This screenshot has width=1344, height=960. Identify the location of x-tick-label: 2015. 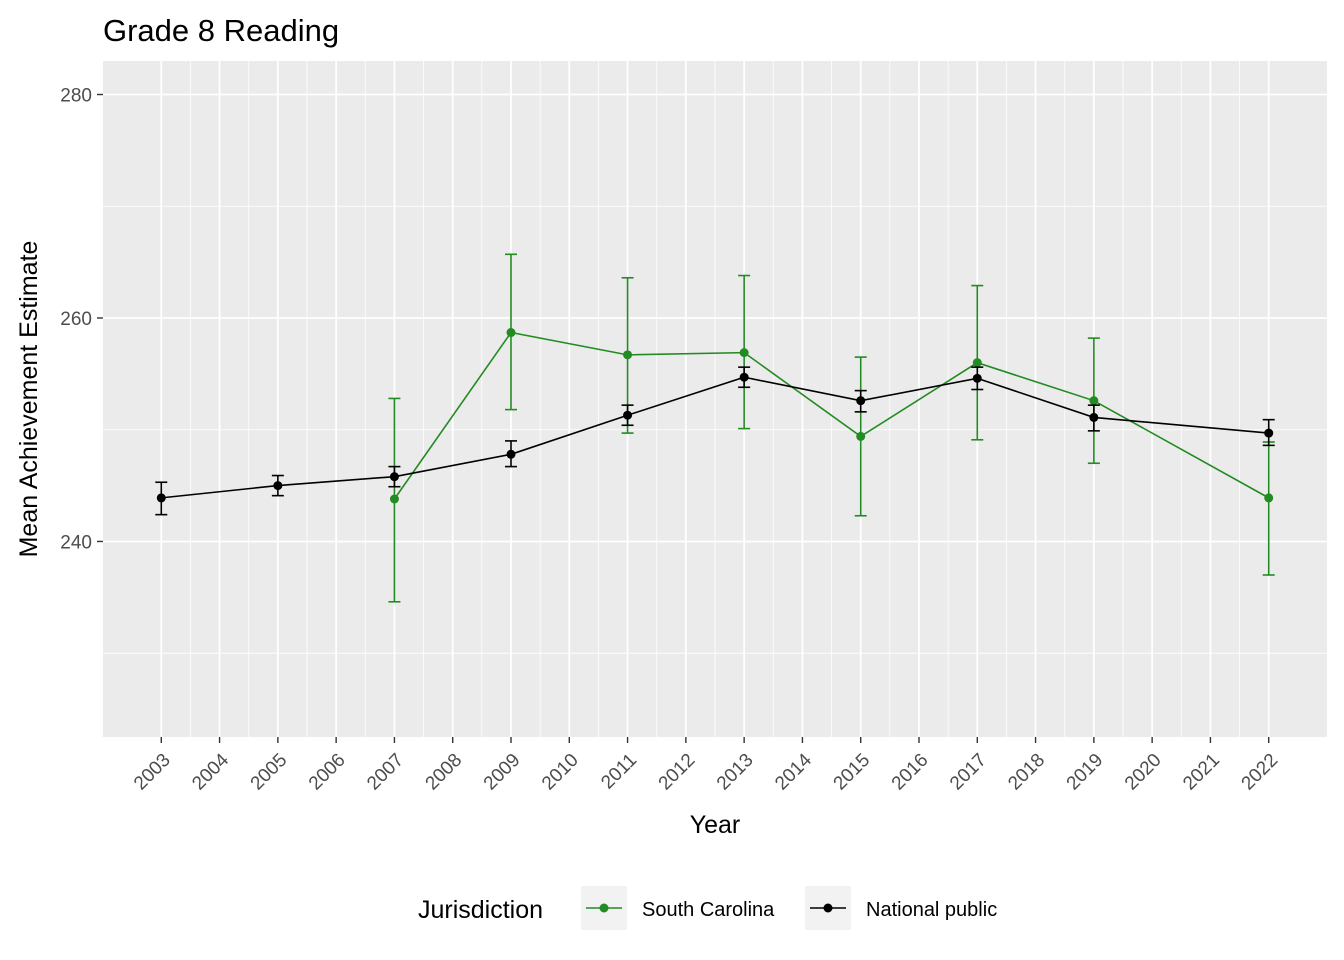
(852, 772).